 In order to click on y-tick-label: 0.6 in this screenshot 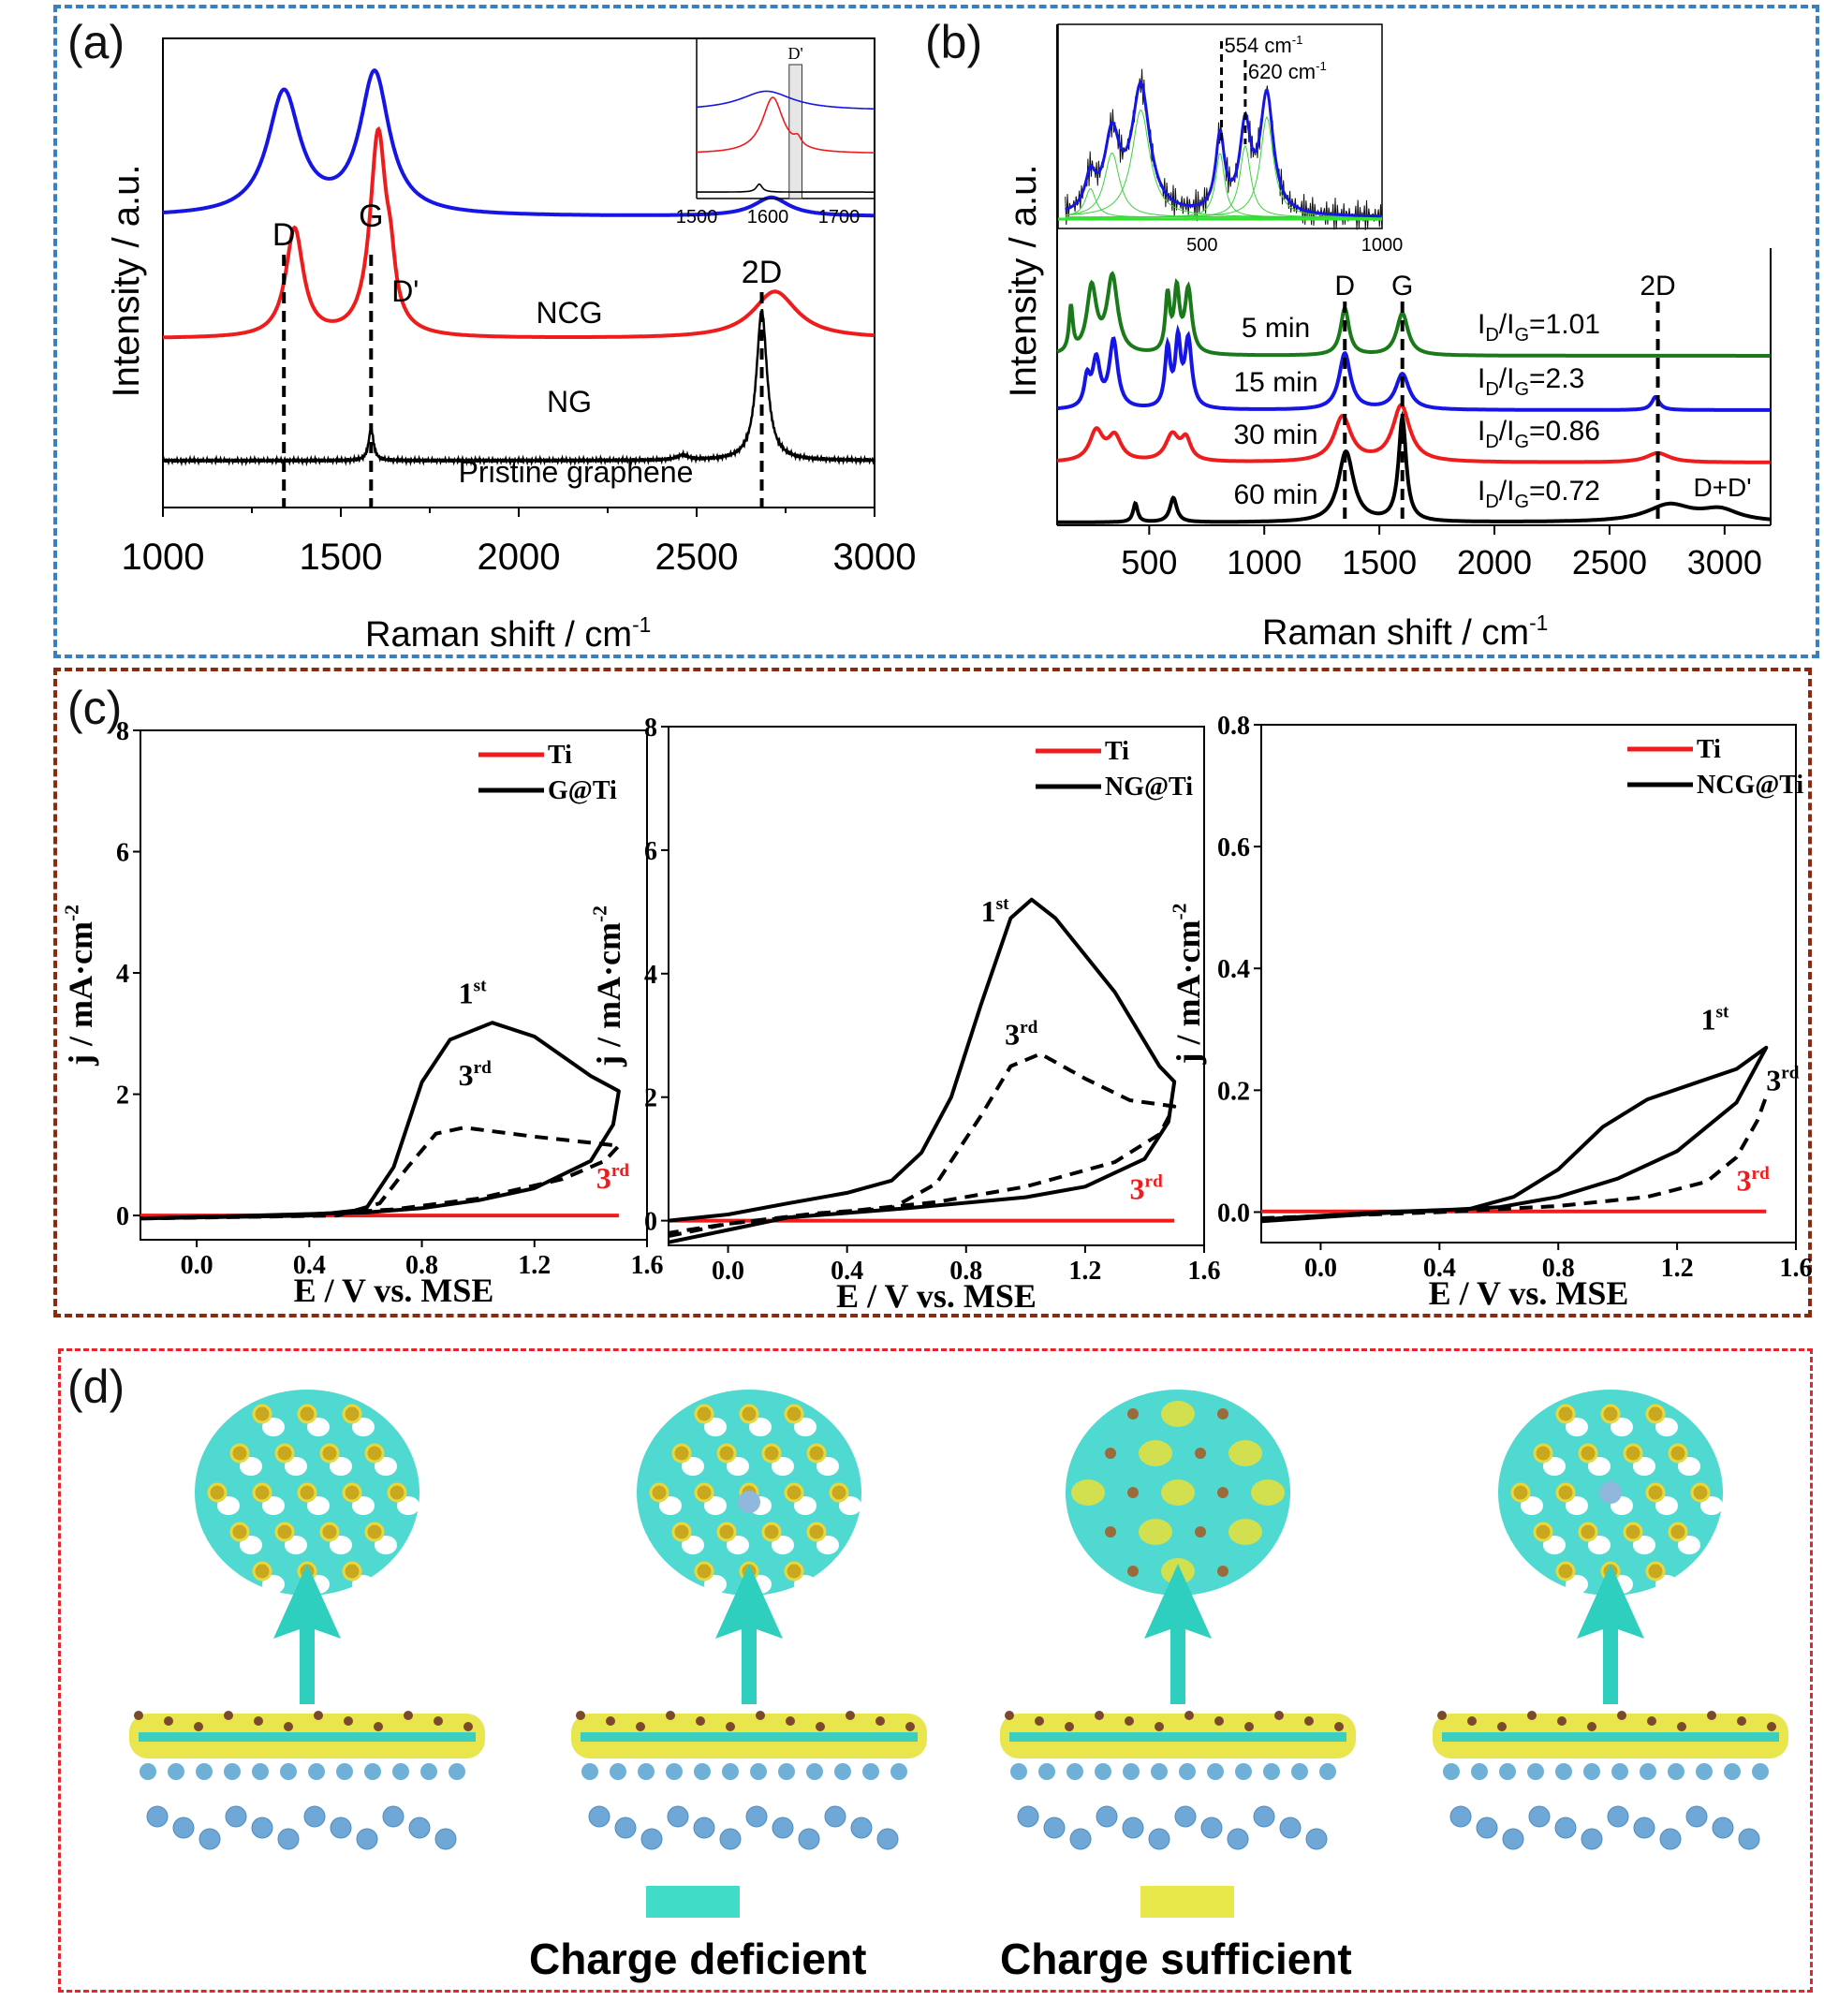, I will do `click(1233, 848)`.